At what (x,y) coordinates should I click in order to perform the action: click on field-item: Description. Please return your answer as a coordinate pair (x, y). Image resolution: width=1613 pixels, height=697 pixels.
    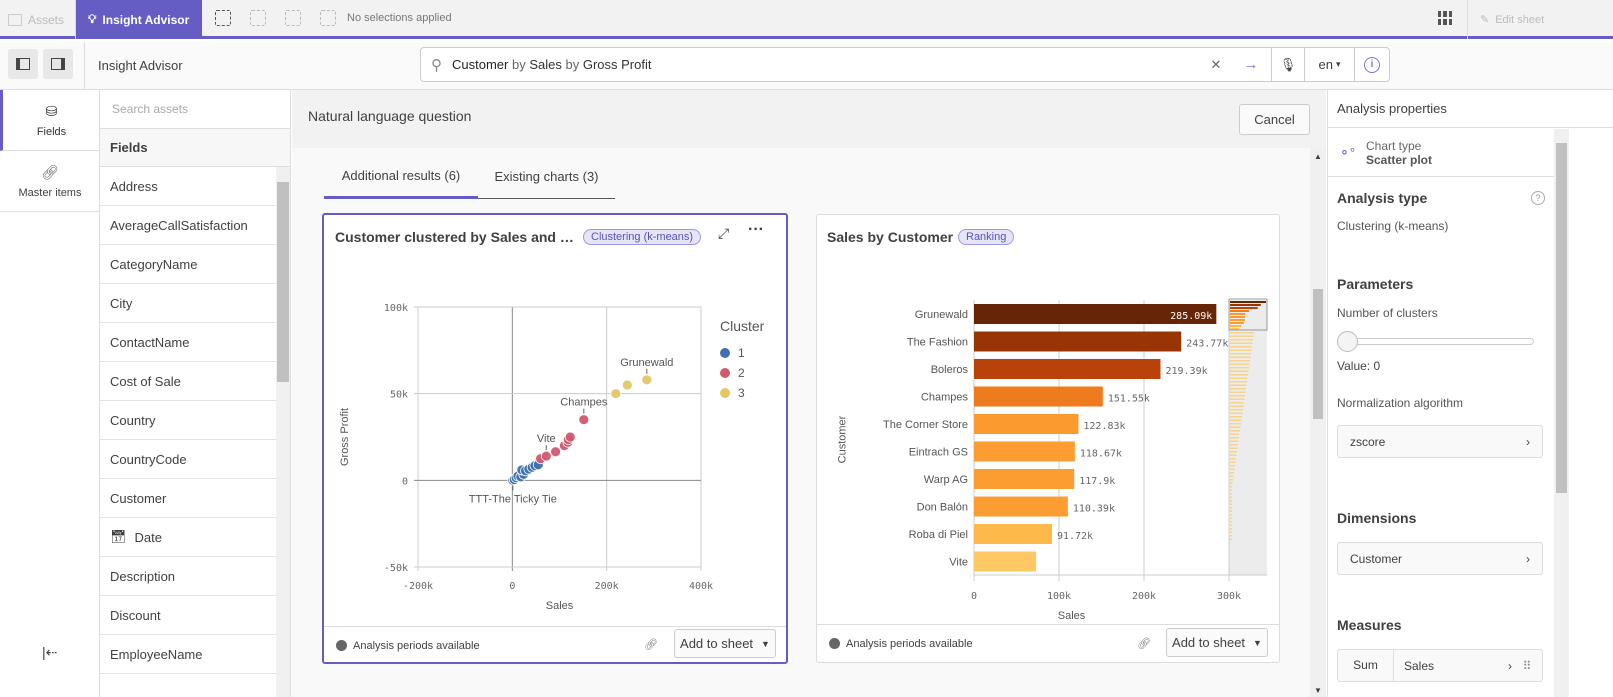
    Looking at the image, I should click on (188, 576).